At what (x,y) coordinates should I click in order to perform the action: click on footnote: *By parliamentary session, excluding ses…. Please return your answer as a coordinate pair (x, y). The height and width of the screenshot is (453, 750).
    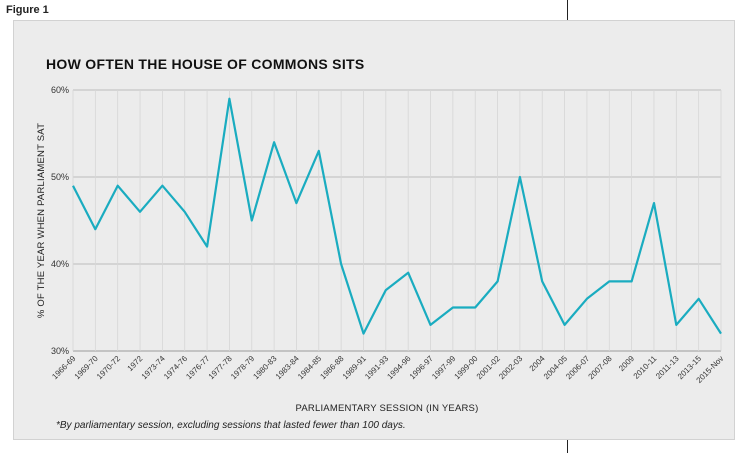
    Looking at the image, I should click on (231, 425).